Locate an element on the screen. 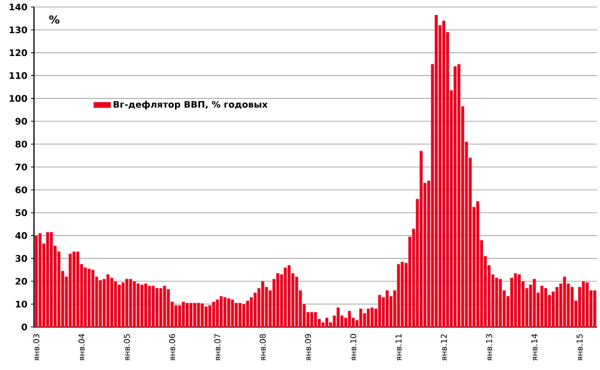 Image resolution: width=600 pixels, height=370 pixels. y-tick-label: 60 is located at coordinates (22, 190).